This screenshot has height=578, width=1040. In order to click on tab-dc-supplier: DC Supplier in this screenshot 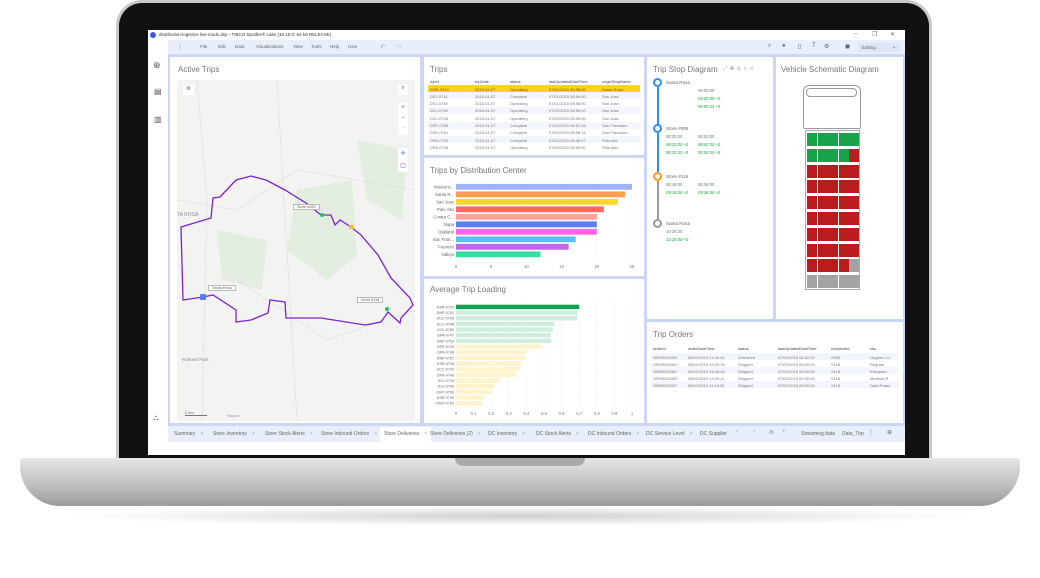, I will do `click(713, 434)`.